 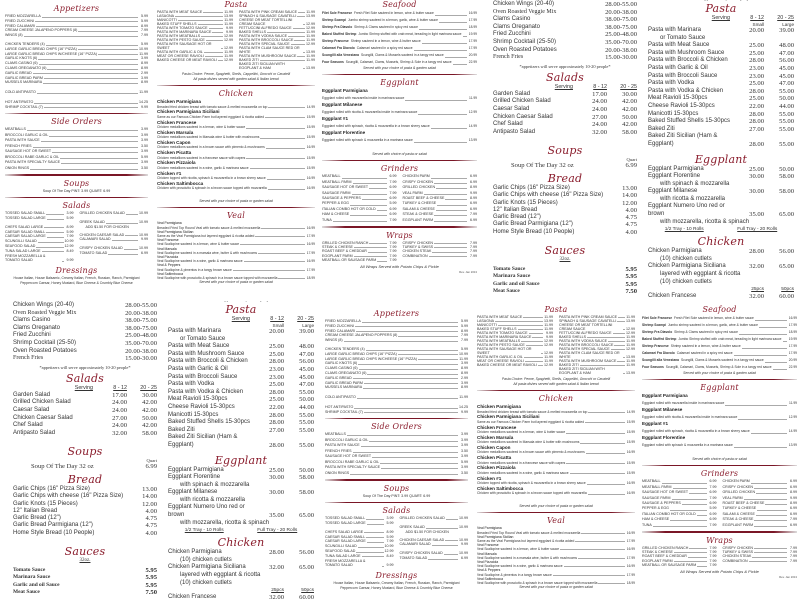 What do you see at coordinates (141, 313) in the screenshot?
I see `item-price: 20.00-38.00` at bounding box center [141, 313].